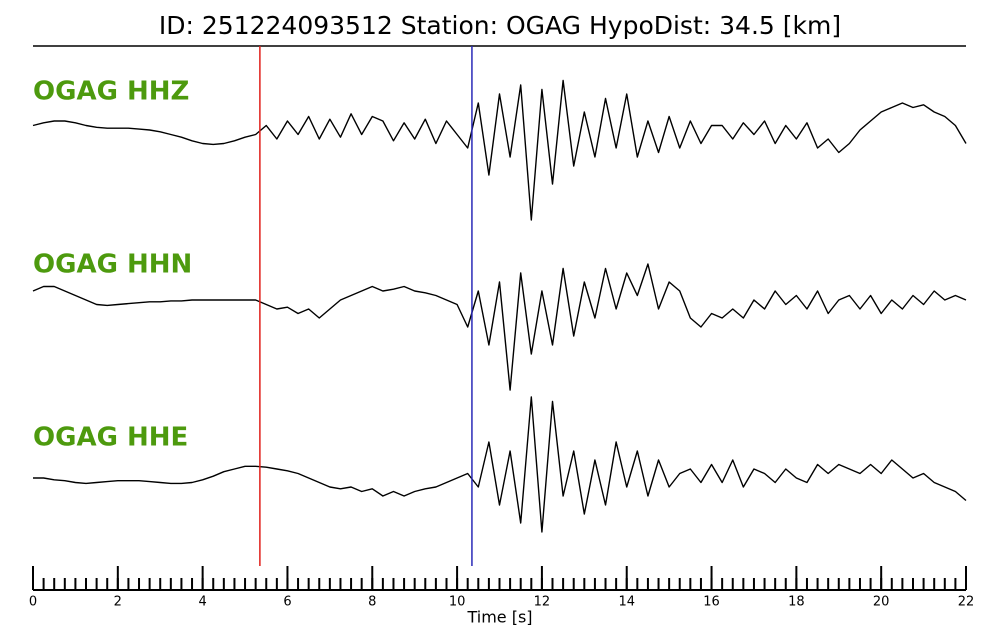 The width and height of the screenshot is (1000, 640). What do you see at coordinates (499, 617) in the screenshot?
I see `x-axis-label: Time [s]` at bounding box center [499, 617].